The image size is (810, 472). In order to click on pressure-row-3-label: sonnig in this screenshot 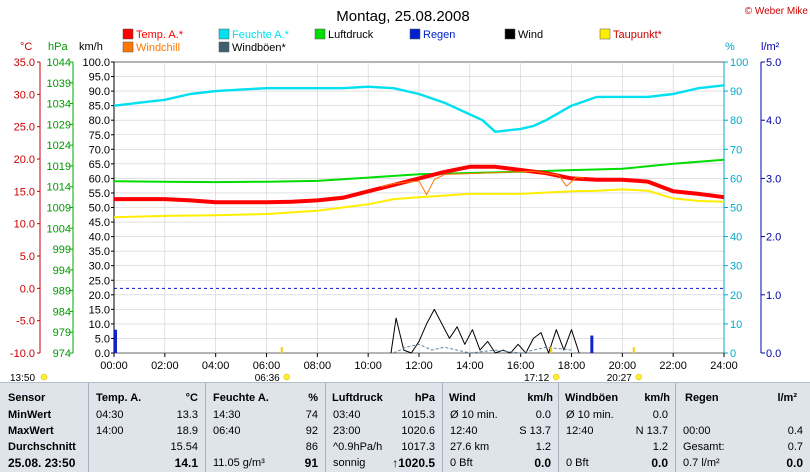, I will do `click(349, 463)`.